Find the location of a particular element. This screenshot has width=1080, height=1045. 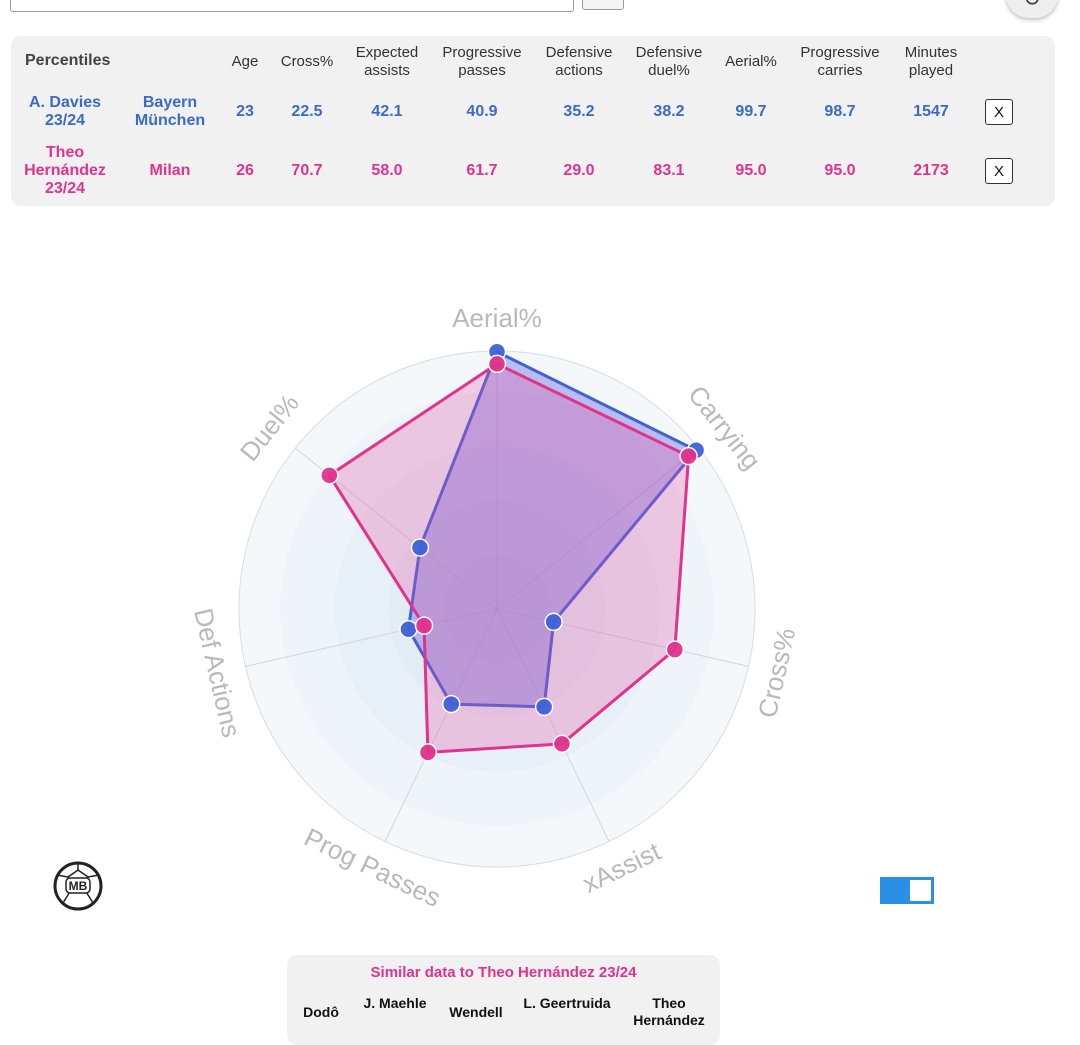

stat-value: 38.2 is located at coordinates (669, 111).